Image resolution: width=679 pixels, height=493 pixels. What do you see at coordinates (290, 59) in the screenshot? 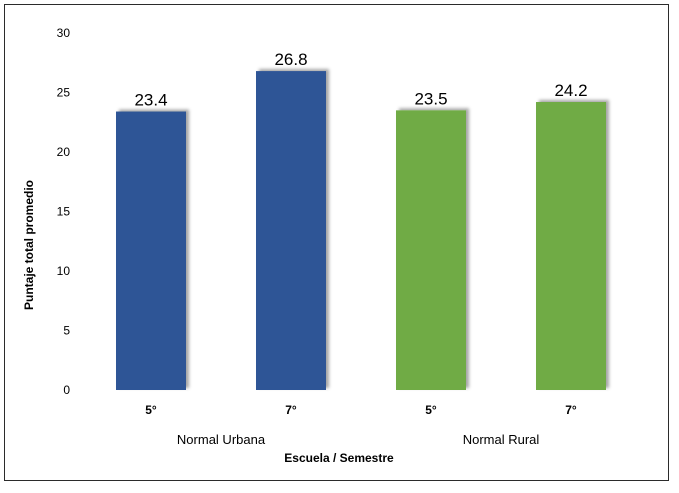
I see `data-label: 26.8` at bounding box center [290, 59].